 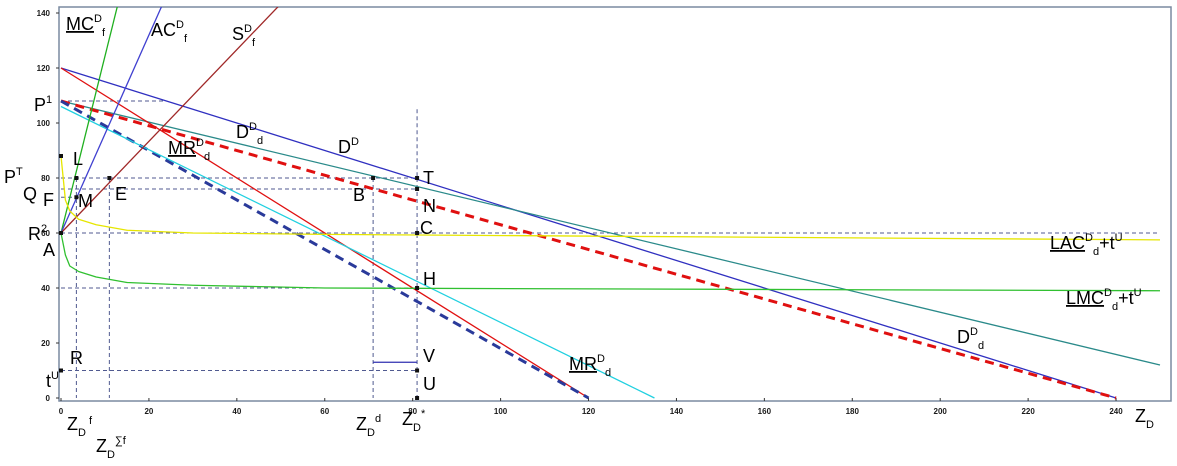 I want to click on label-s-f: SDf, so click(x=244, y=36).